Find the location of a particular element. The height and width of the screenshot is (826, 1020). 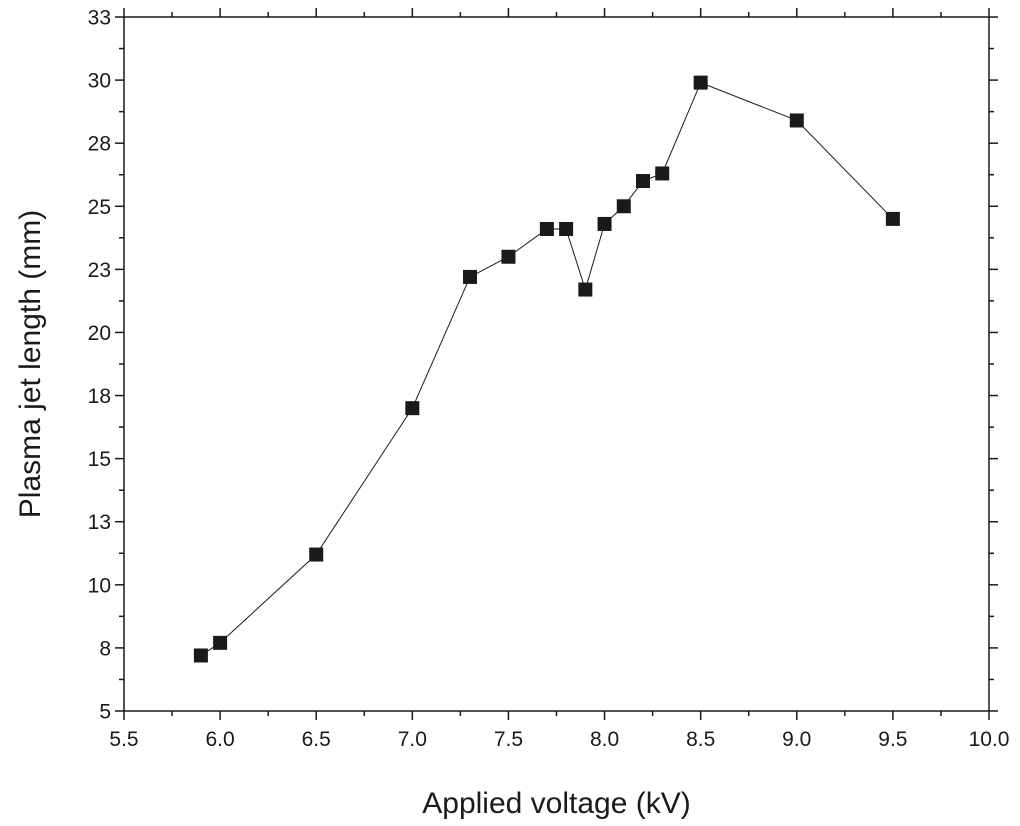

x-tick-label: 7.5 is located at coordinates (508, 739).